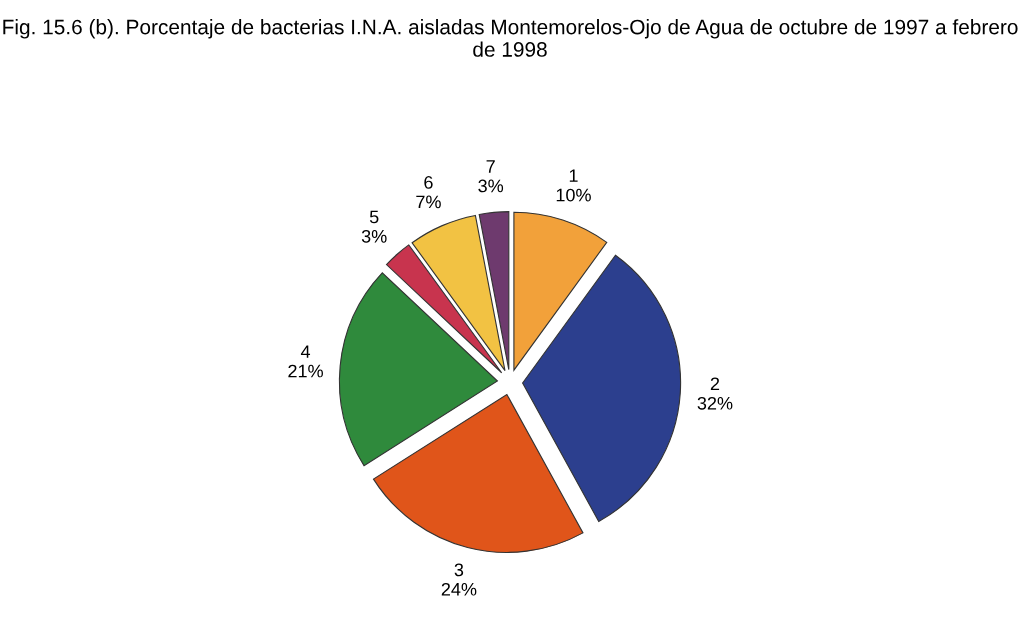  What do you see at coordinates (428, 182) in the screenshot?
I see `slice-label: 6` at bounding box center [428, 182].